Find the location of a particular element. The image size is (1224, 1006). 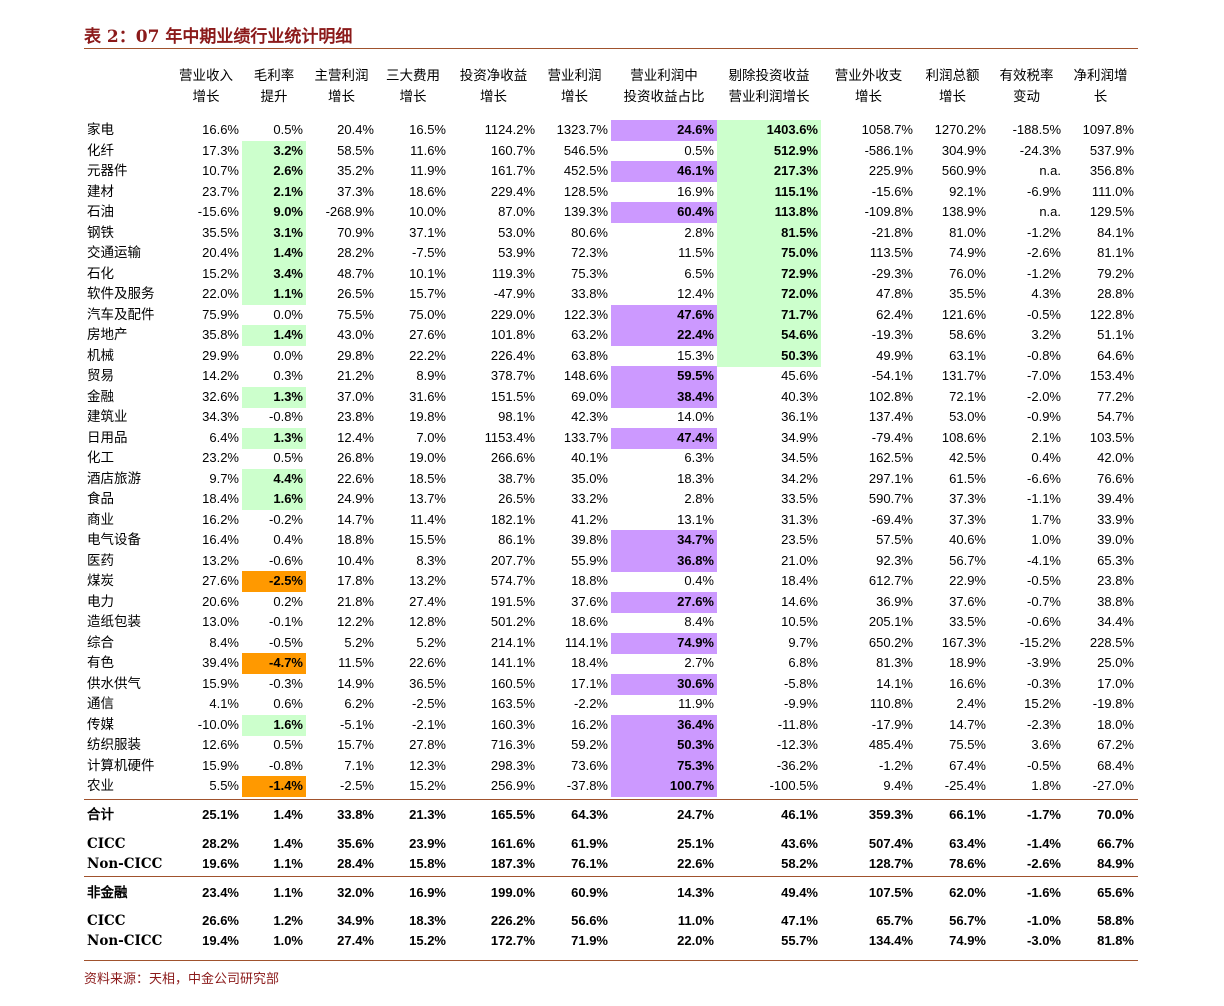

row-label: 日用品 is located at coordinates (107, 437).